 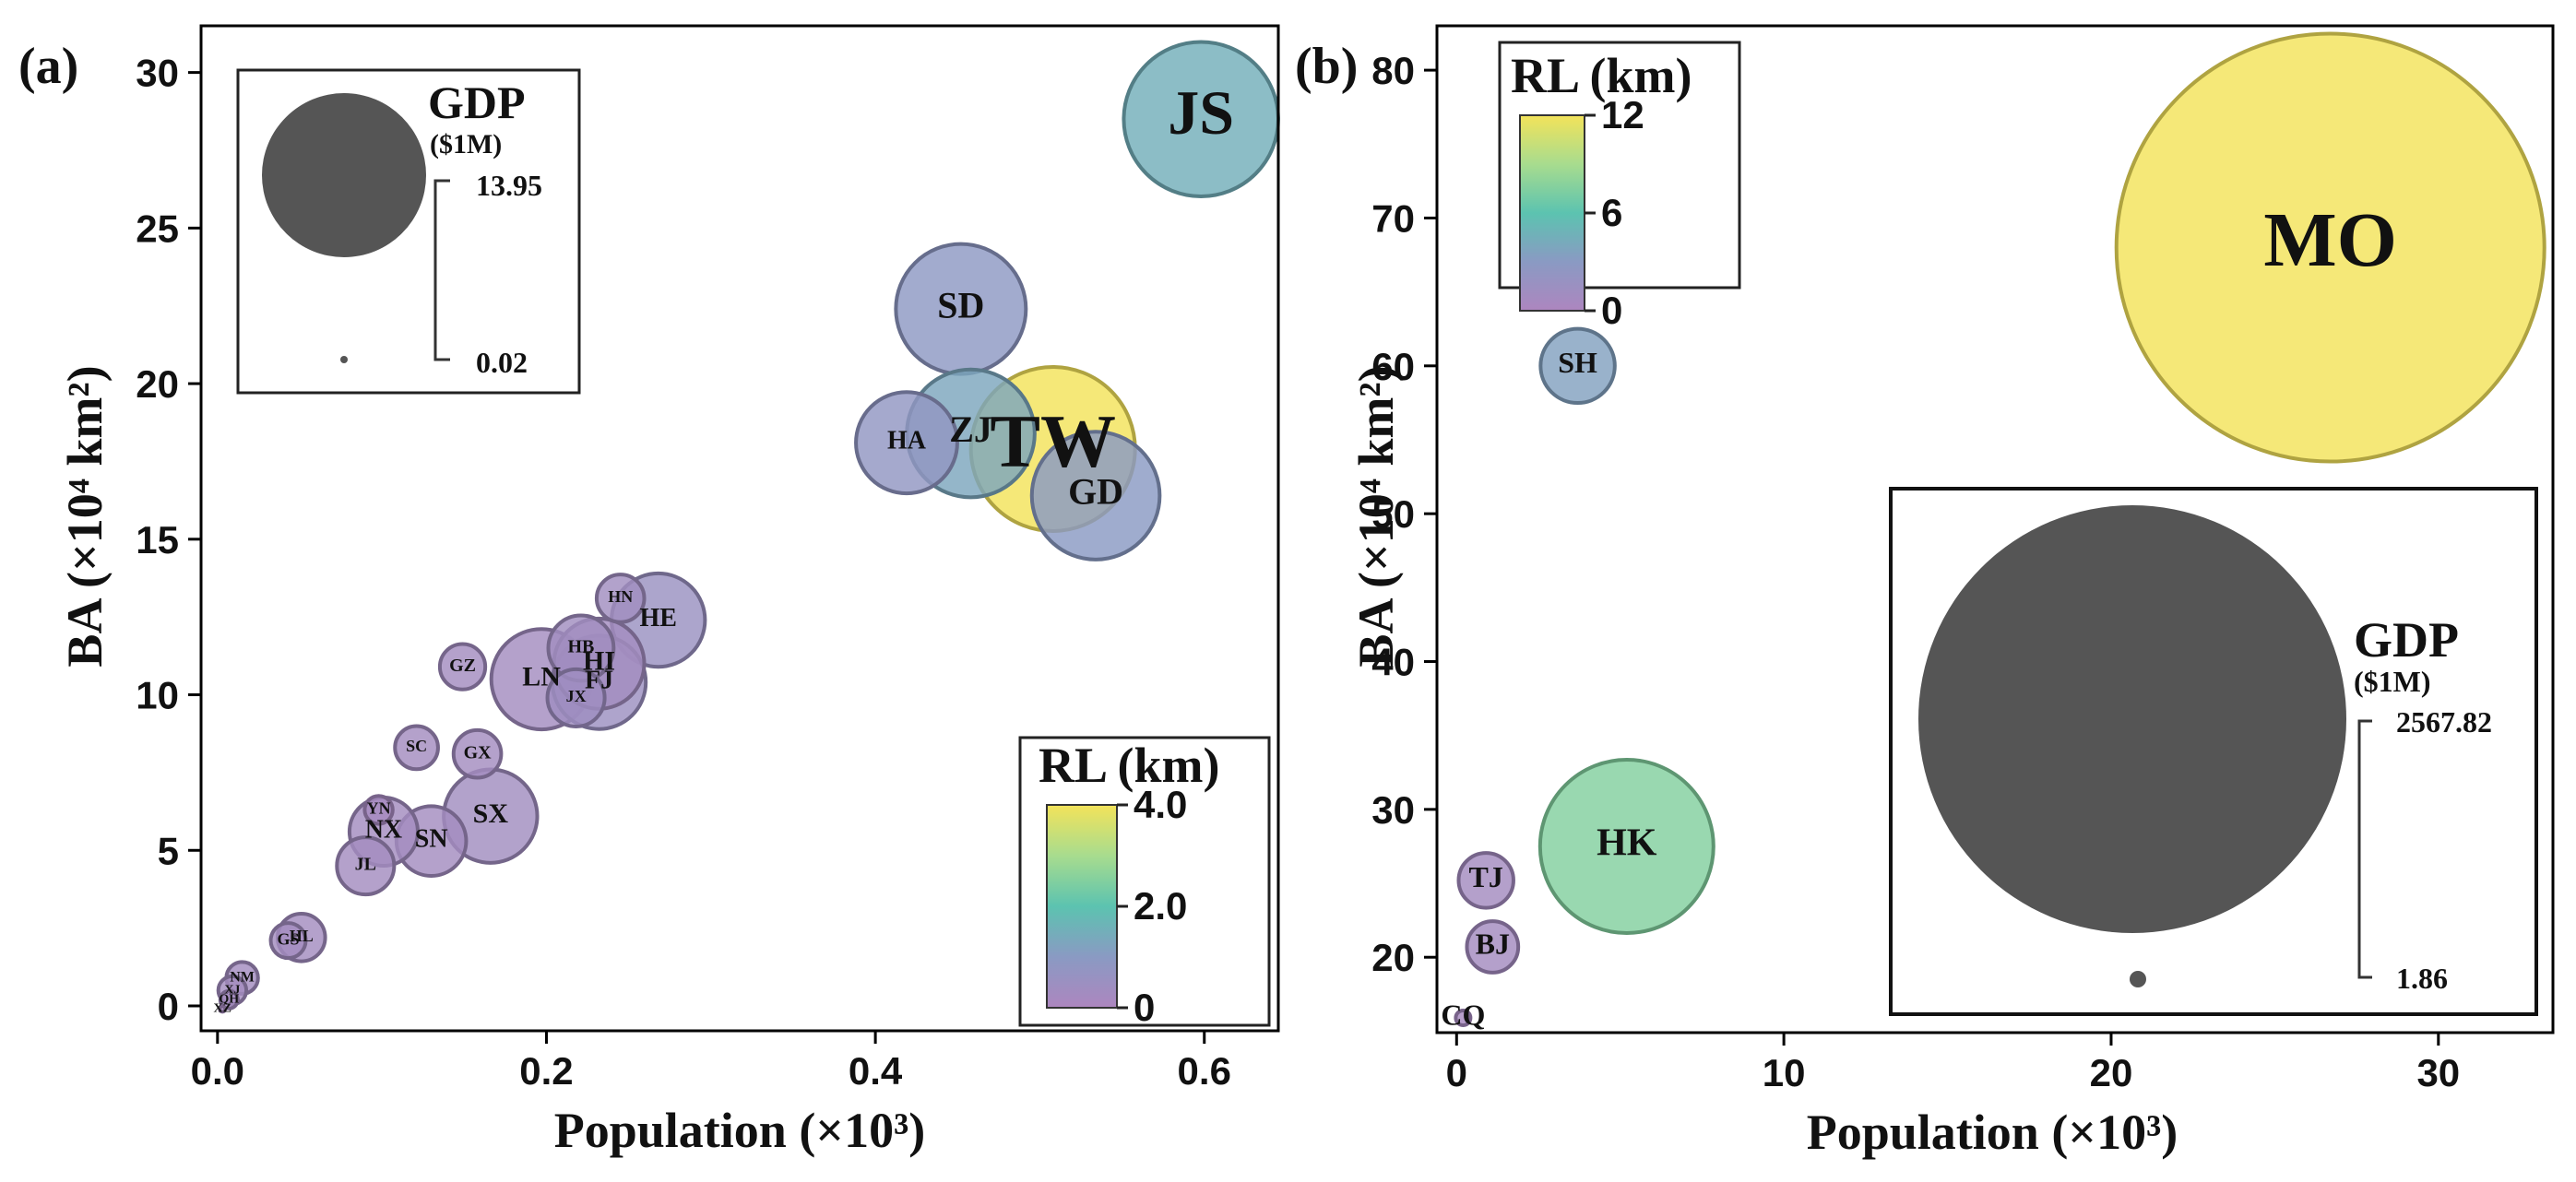 I want to click on y-tick-label-1: 5, so click(x=168, y=850).